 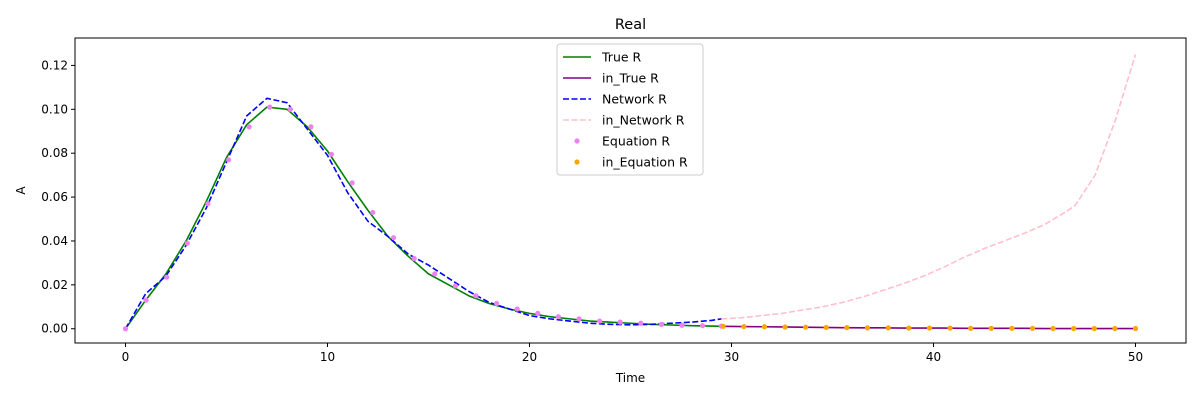 I want to click on x-tick-label: 20, so click(x=529, y=357).